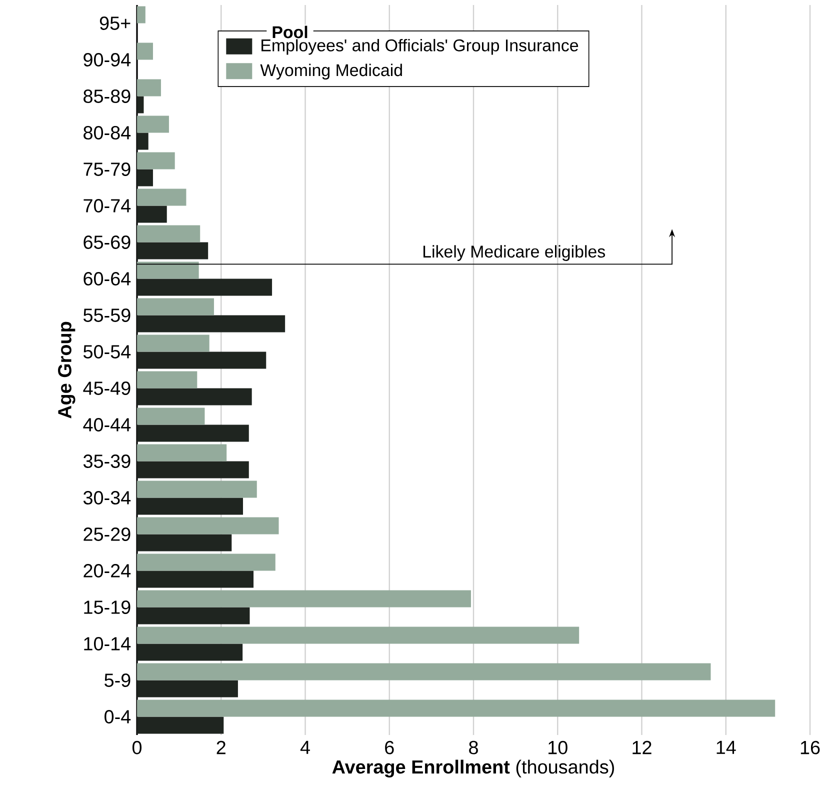 This screenshot has height=802, width=827. Describe the element at coordinates (107, 242) in the screenshot. I see `y-tick-label: 65-69` at that location.